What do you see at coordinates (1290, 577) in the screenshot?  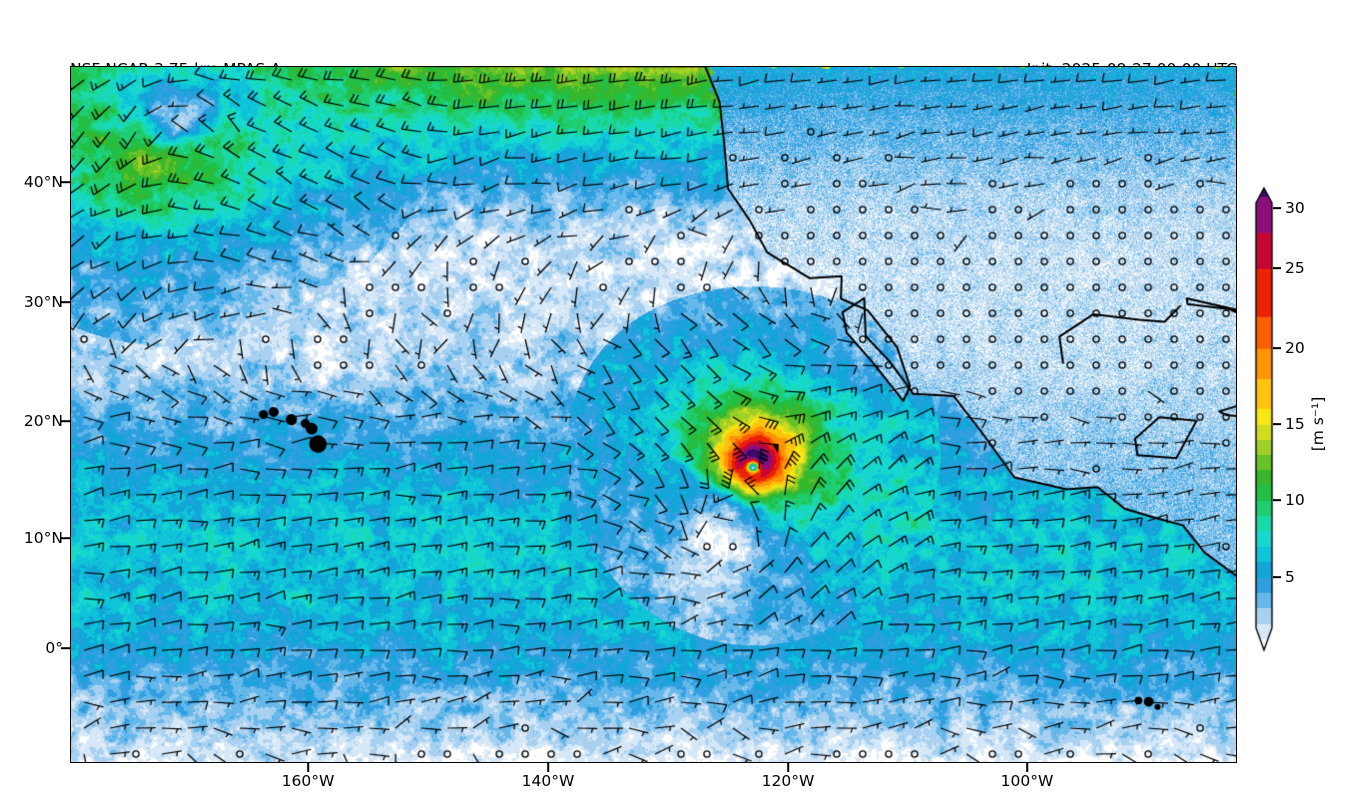 I see `colorbar-label-5: 5` at bounding box center [1290, 577].